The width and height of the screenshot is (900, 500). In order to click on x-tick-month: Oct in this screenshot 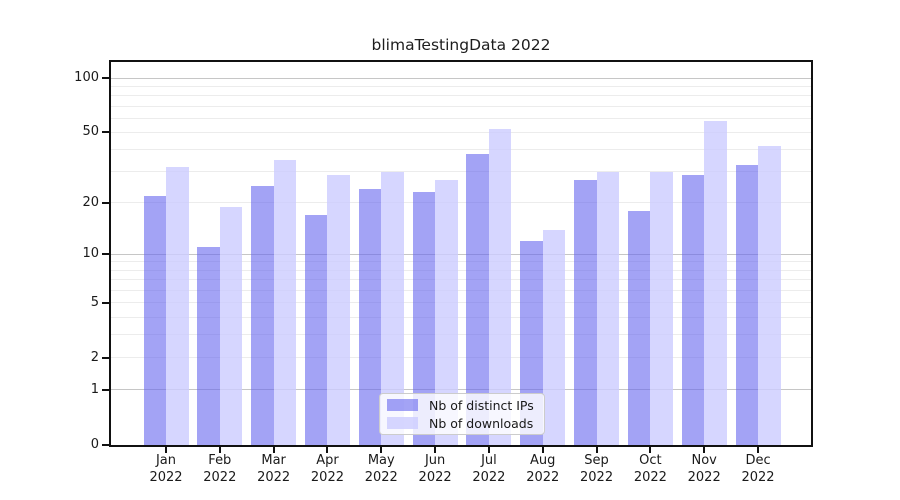, I will do `click(650, 460)`.